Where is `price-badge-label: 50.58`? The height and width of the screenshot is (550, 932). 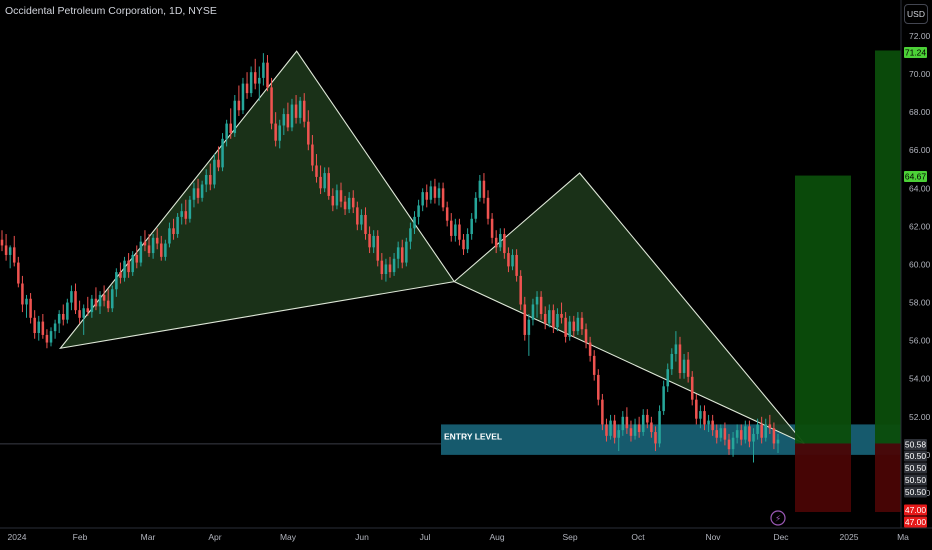 price-badge-label: 50.58 is located at coordinates (916, 445).